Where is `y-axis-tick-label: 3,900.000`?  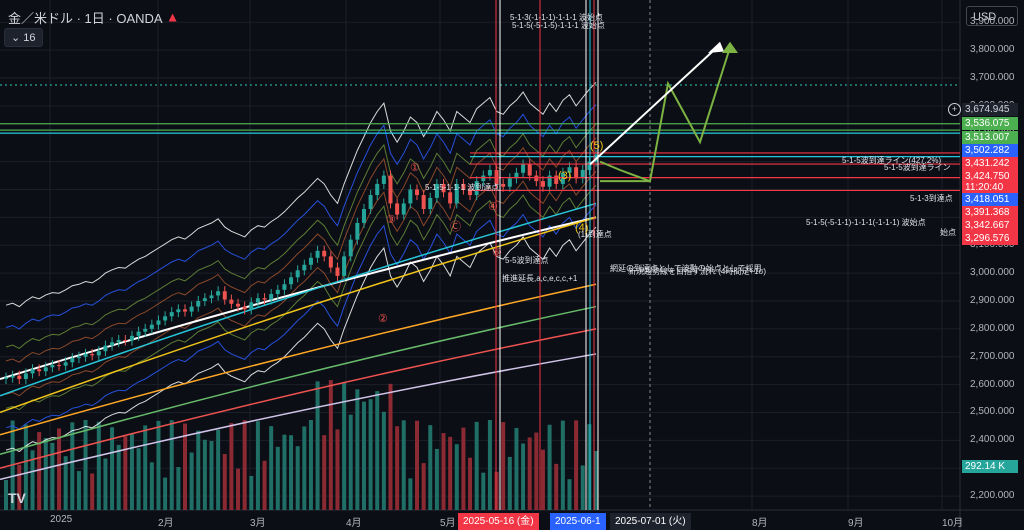 y-axis-tick-label: 3,900.000 is located at coordinates (992, 22).